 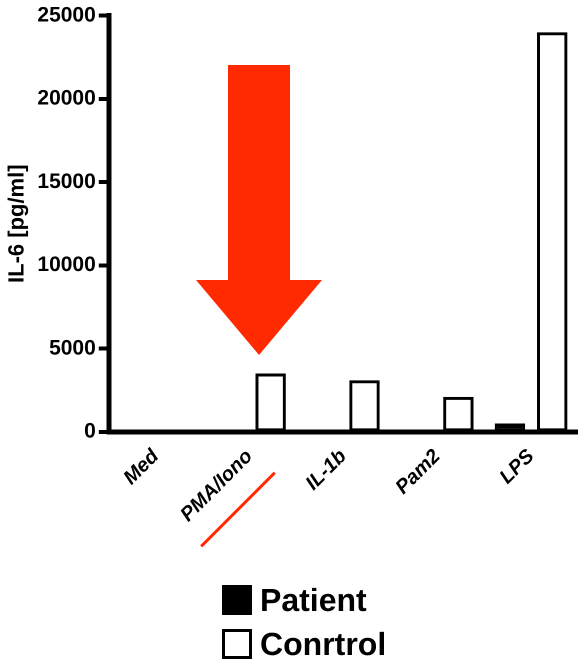 I want to click on y-tick-label: 0, so click(x=90, y=431).